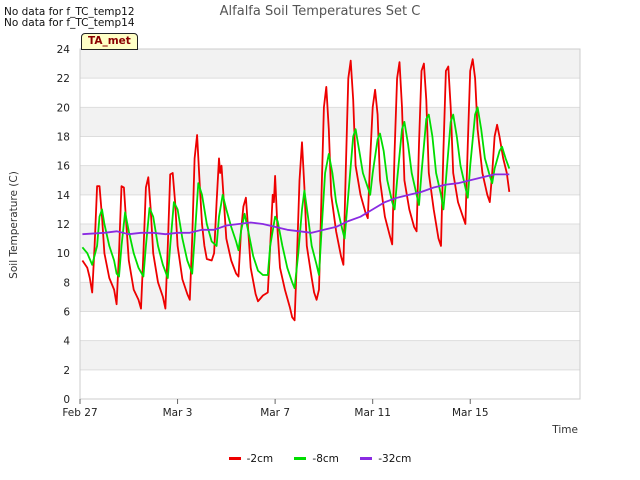 Image resolution: width=640 pixels, height=480 pixels. What do you see at coordinates (69, 23) in the screenshot?
I see `no-data-message-2: No data for f_TC_temp14` at bounding box center [69, 23].